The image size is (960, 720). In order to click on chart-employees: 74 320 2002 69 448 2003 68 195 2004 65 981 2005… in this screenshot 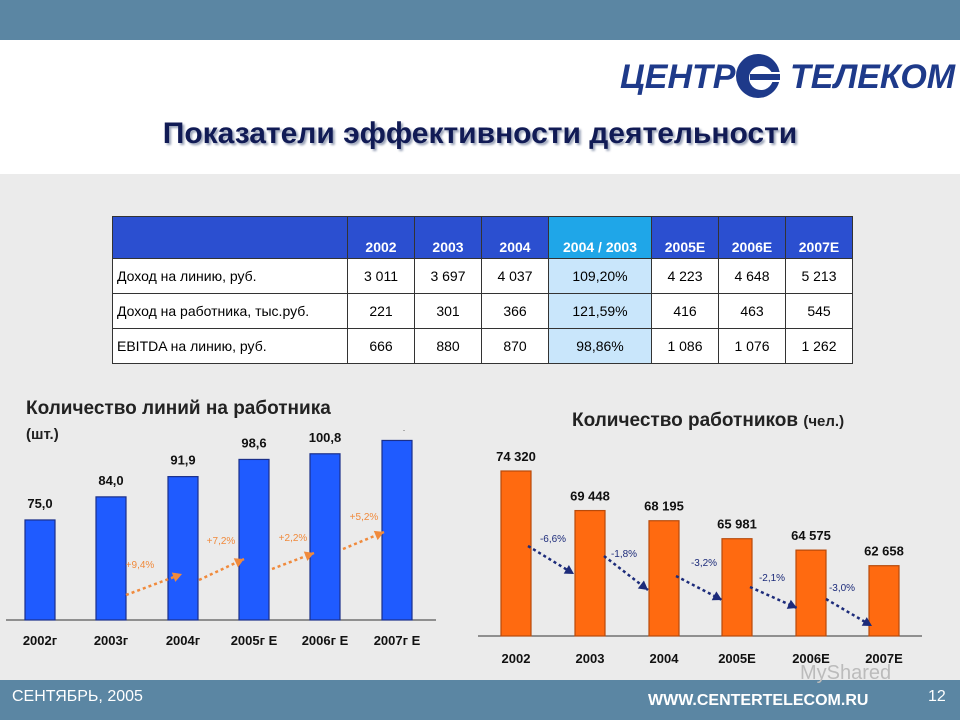, I will do `click(700, 557)`.